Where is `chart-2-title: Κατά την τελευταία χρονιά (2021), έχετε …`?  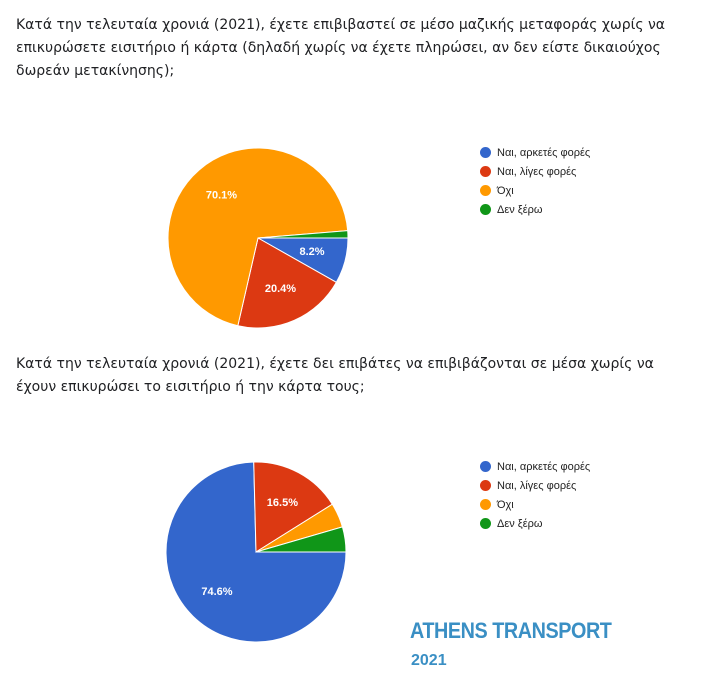 chart-2-title: Κατά την τελευταία χρονιά (2021), έχετε … is located at coordinates (335, 375).